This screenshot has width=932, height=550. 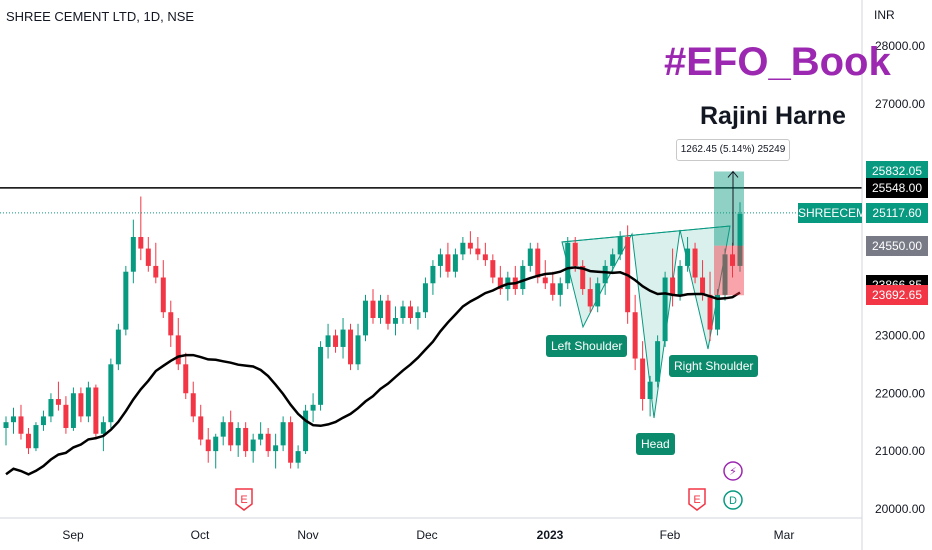 I want to click on right-shoulder-label: Right Shoulder, so click(x=714, y=366).